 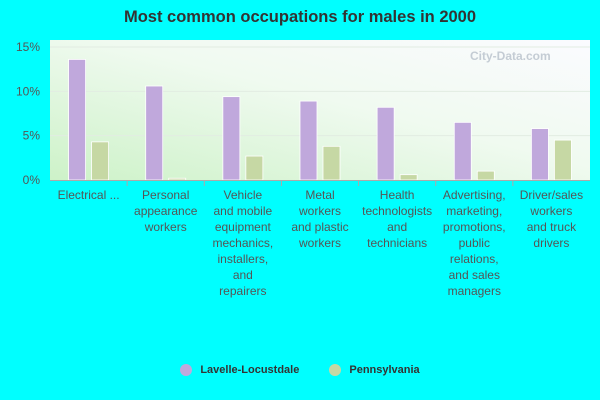 What do you see at coordinates (32, 180) in the screenshot?
I see `y-tick-label: 0%` at bounding box center [32, 180].